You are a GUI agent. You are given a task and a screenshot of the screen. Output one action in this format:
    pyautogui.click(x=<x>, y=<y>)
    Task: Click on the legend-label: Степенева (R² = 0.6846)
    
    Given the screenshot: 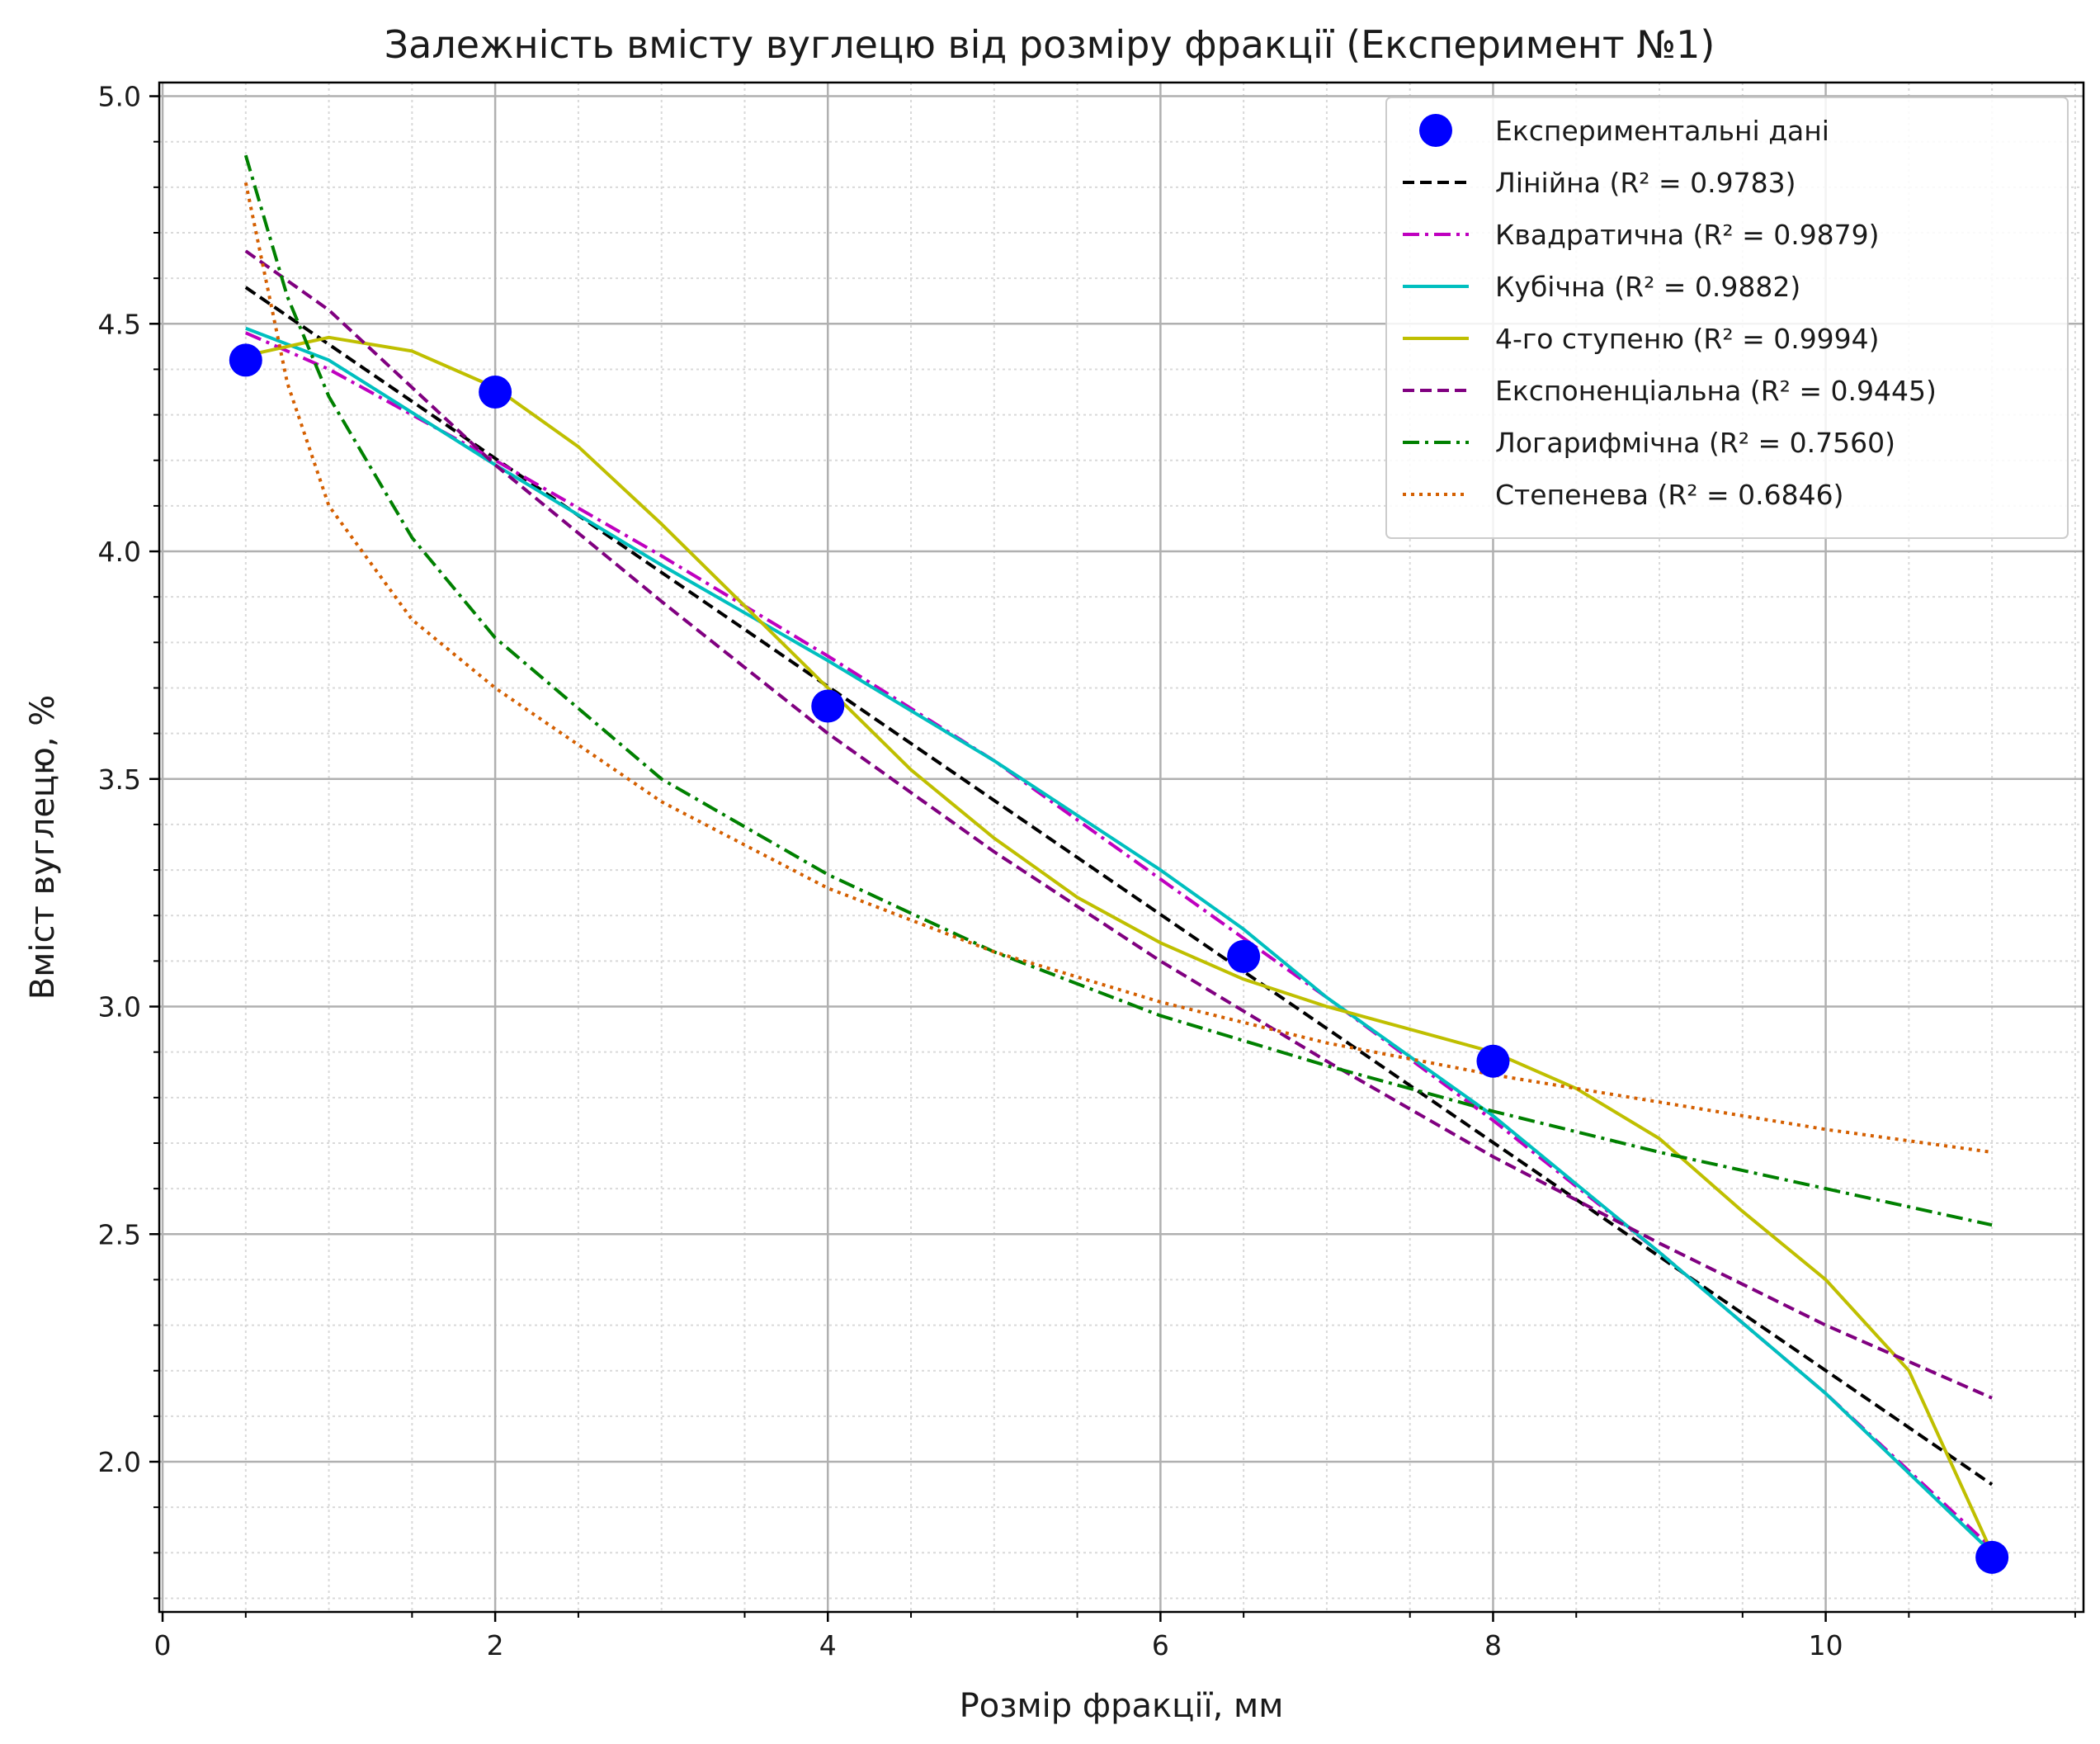 What is the action you would take?
    pyautogui.click(x=1669, y=495)
    